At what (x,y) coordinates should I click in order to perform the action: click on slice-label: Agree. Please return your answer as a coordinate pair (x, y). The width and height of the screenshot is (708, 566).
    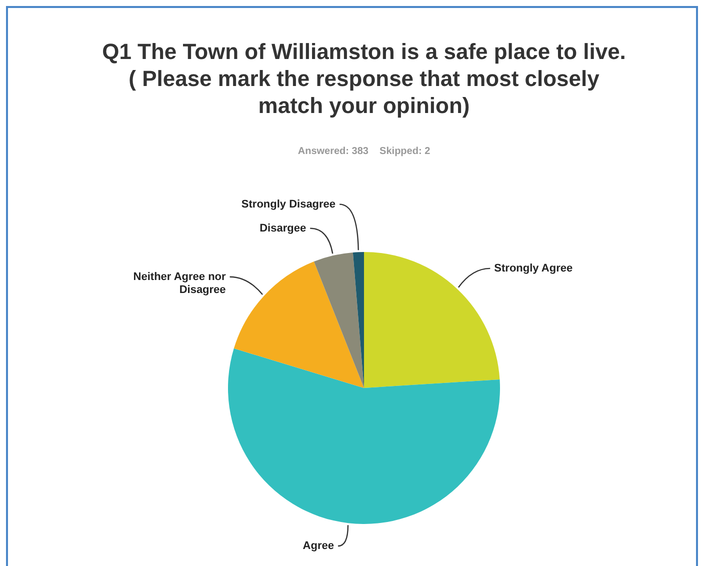
    Looking at the image, I should click on (318, 546).